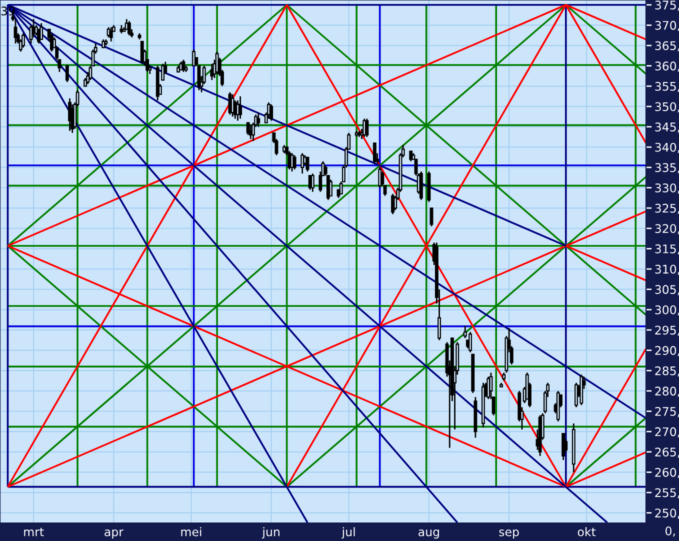 The width and height of the screenshot is (679, 541). What do you see at coordinates (667, 168) in the screenshot?
I see `y-tick-label: 335,` at bounding box center [667, 168].